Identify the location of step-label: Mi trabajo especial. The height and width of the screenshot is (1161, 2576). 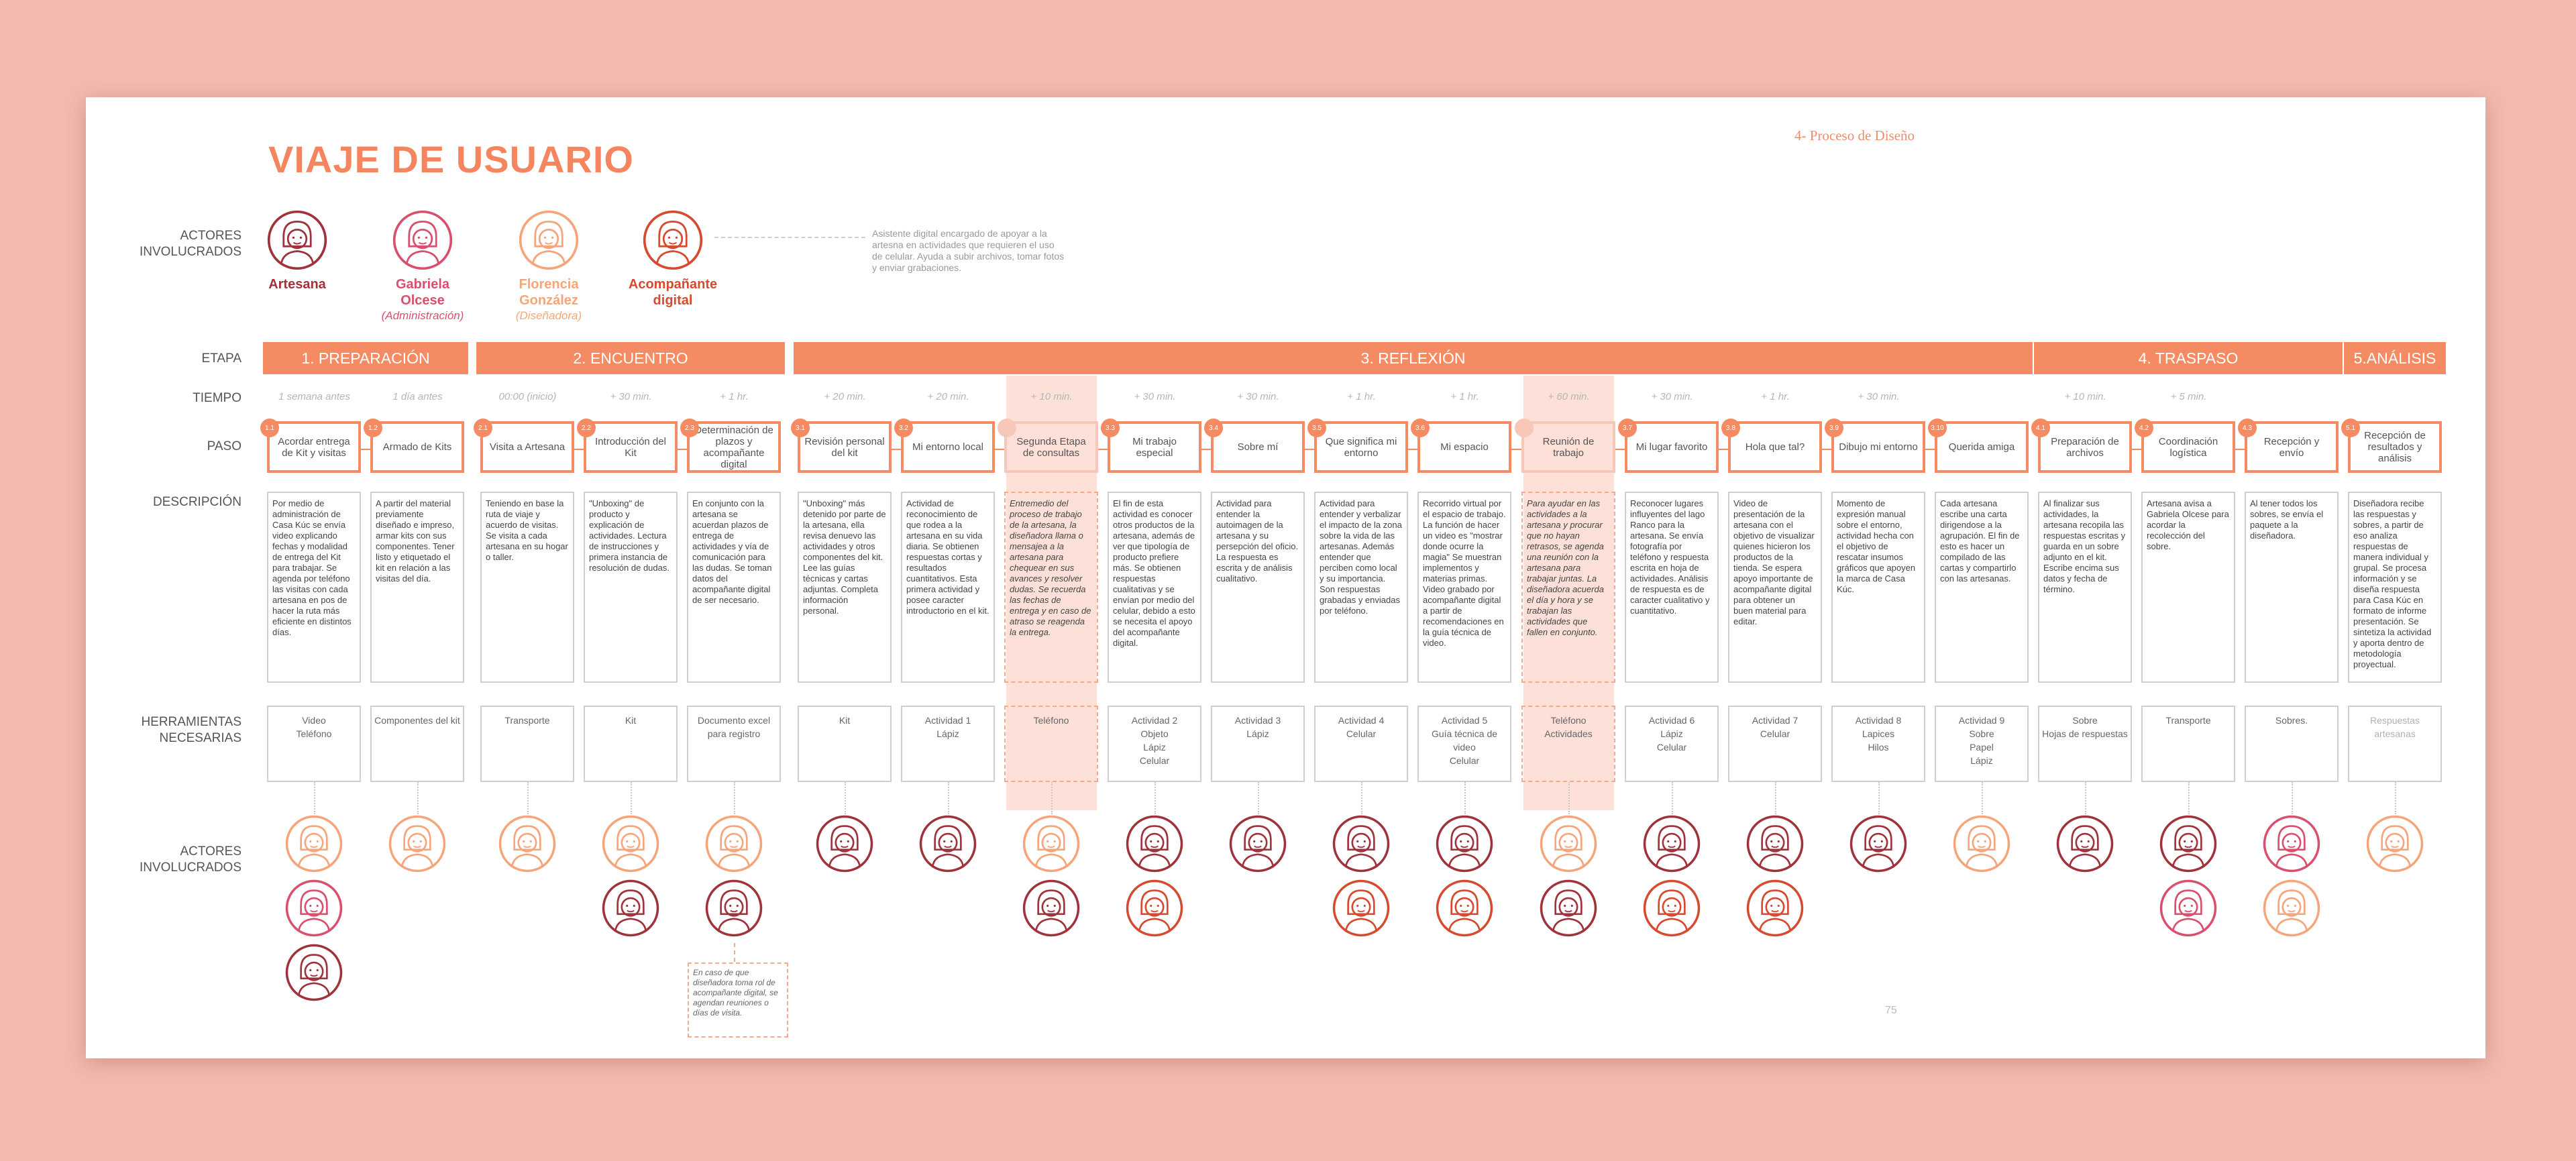
(1154, 447).